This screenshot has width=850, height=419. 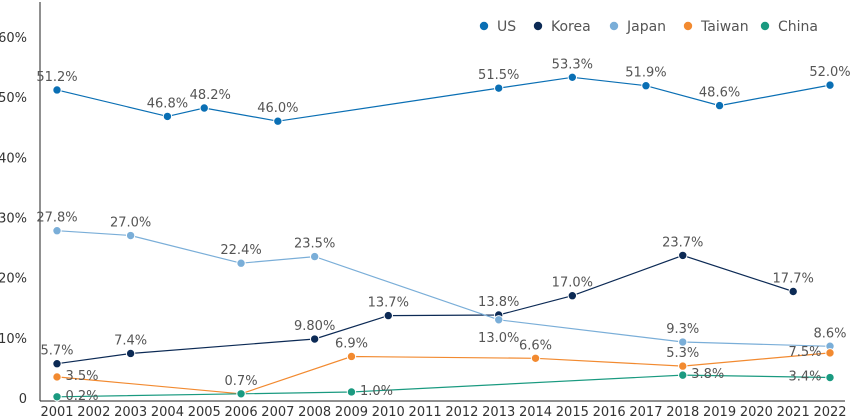 What do you see at coordinates (682, 329) in the screenshot?
I see `japan-data-label: 9.3%` at bounding box center [682, 329].